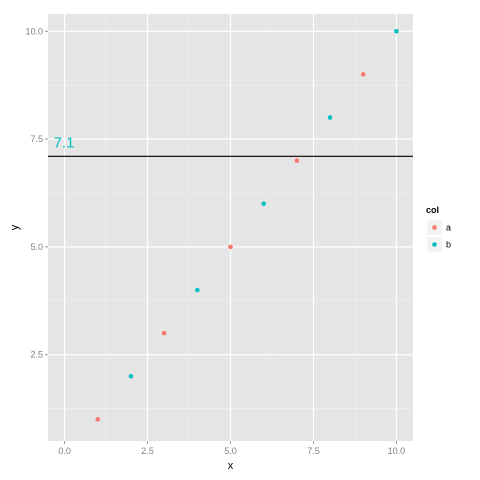 The width and height of the screenshot is (480, 480). Describe the element at coordinates (448, 228) in the screenshot. I see `legend-label-a: a` at that location.